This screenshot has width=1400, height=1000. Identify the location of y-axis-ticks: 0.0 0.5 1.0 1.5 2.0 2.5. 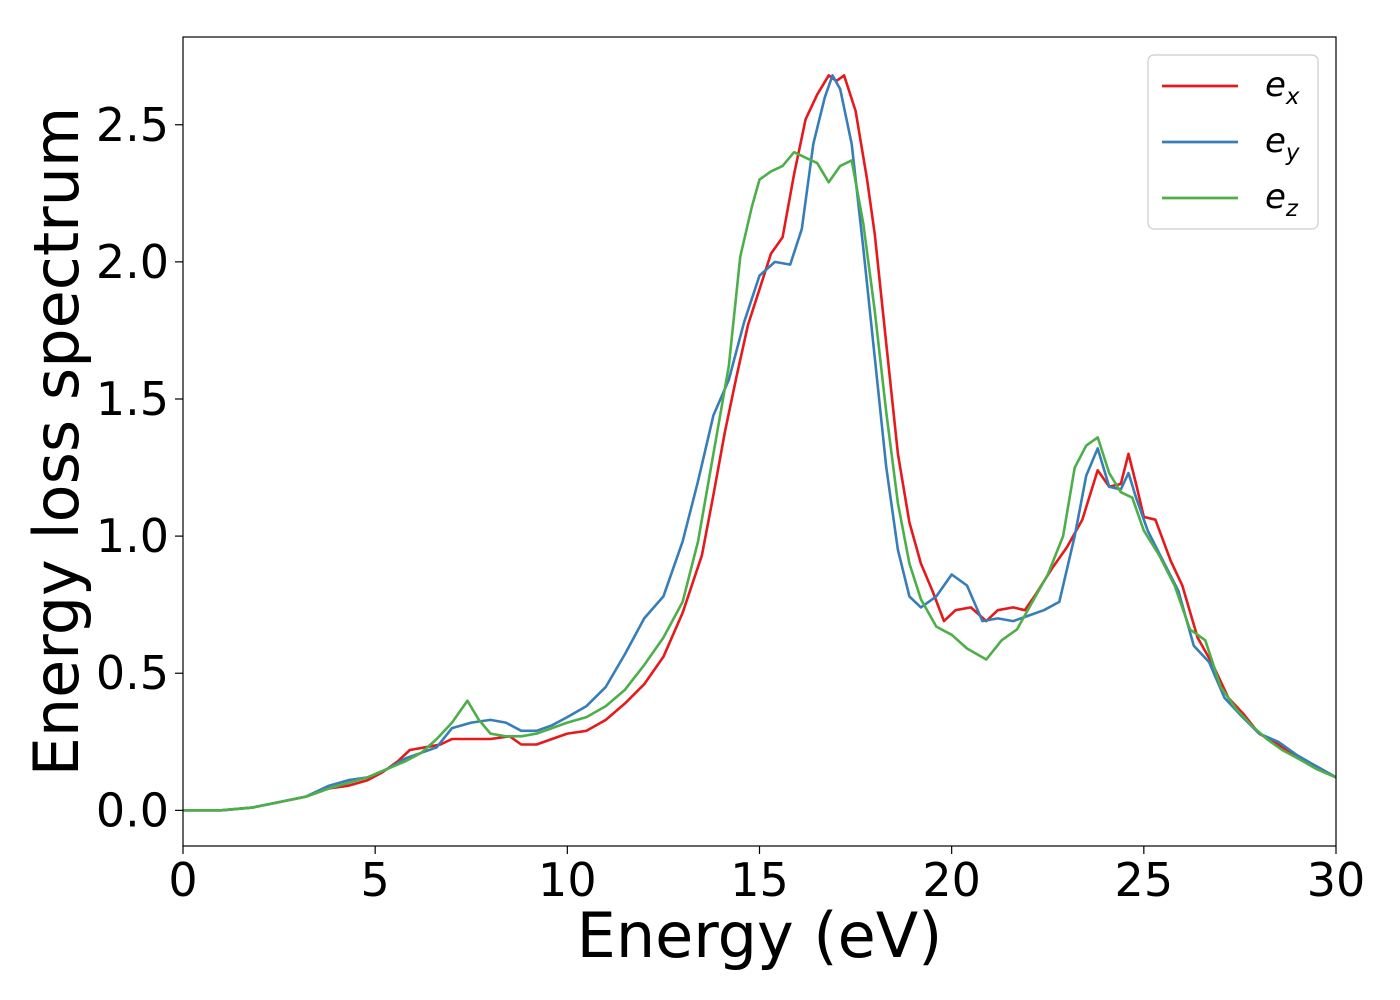
(139, 467).